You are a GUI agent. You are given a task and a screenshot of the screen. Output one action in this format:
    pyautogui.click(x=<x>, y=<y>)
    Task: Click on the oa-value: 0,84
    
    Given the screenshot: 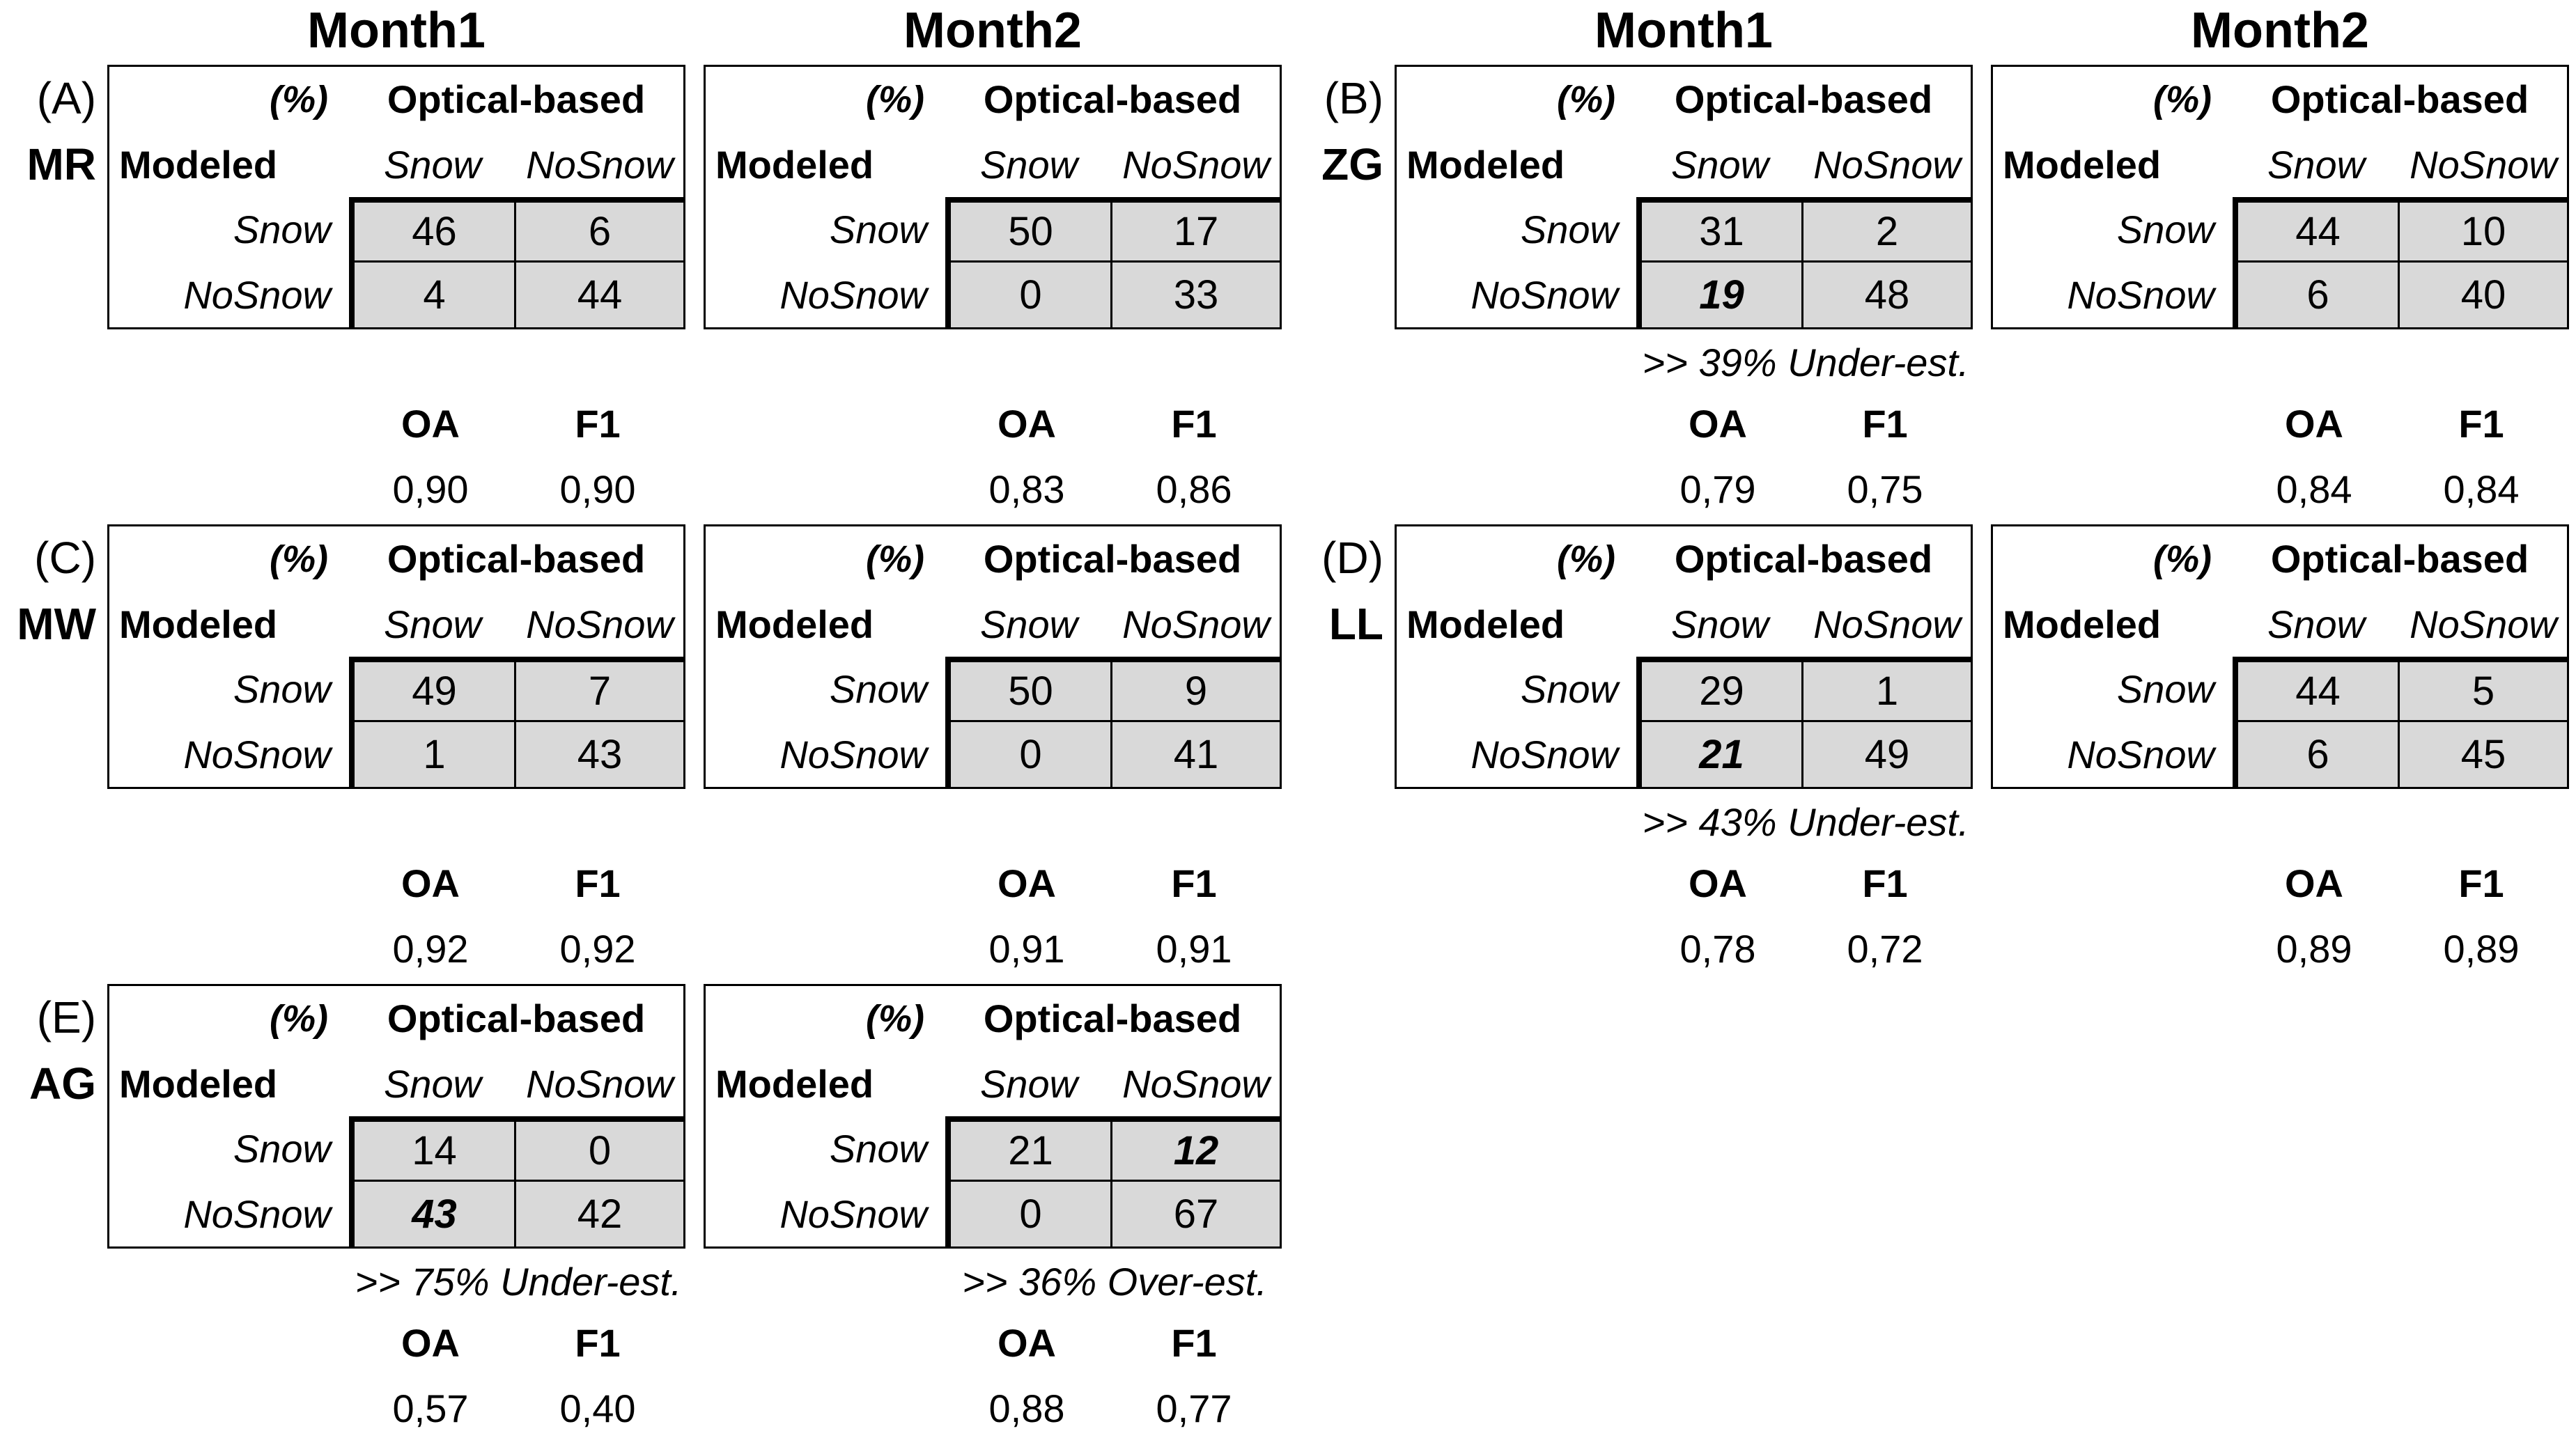 What is the action you would take?
    pyautogui.click(x=2314, y=489)
    